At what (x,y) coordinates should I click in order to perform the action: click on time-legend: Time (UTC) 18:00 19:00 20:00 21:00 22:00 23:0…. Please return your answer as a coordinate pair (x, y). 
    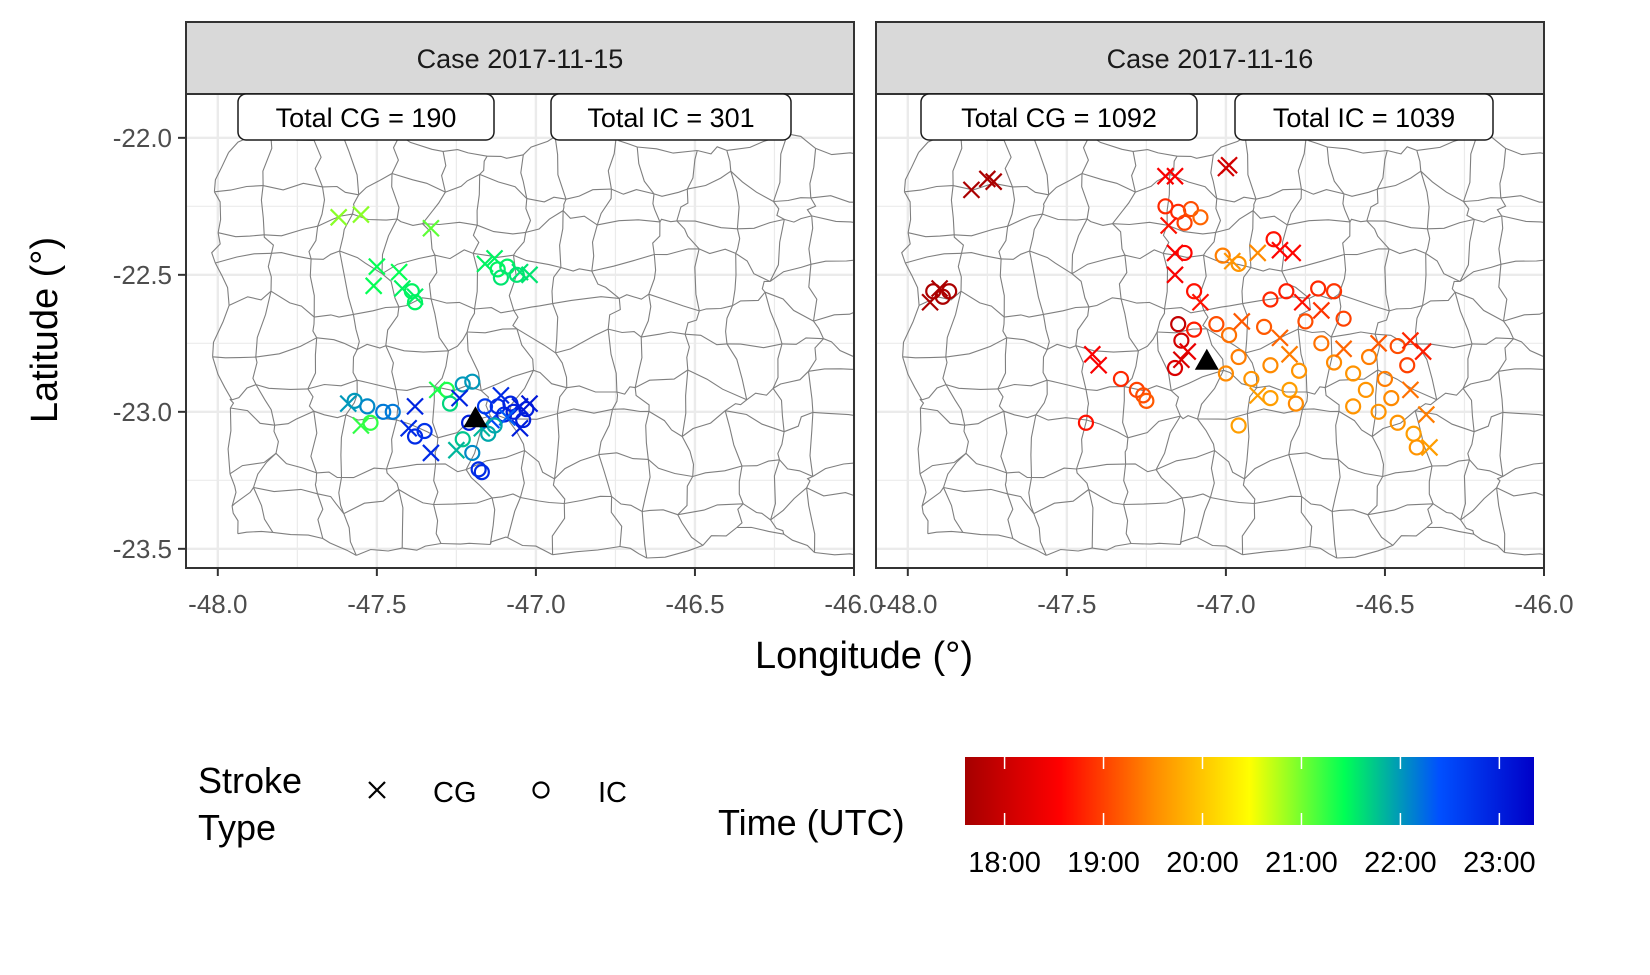
    Looking at the image, I should click on (1127, 818).